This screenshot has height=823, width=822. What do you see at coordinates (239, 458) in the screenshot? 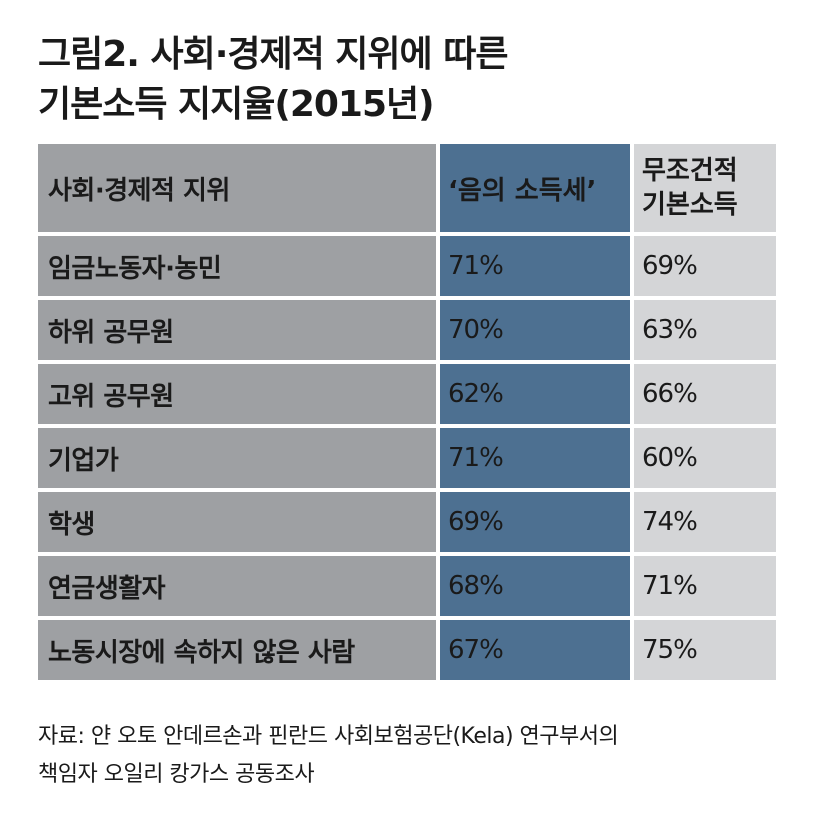
I see `row-label: 기업가` at bounding box center [239, 458].